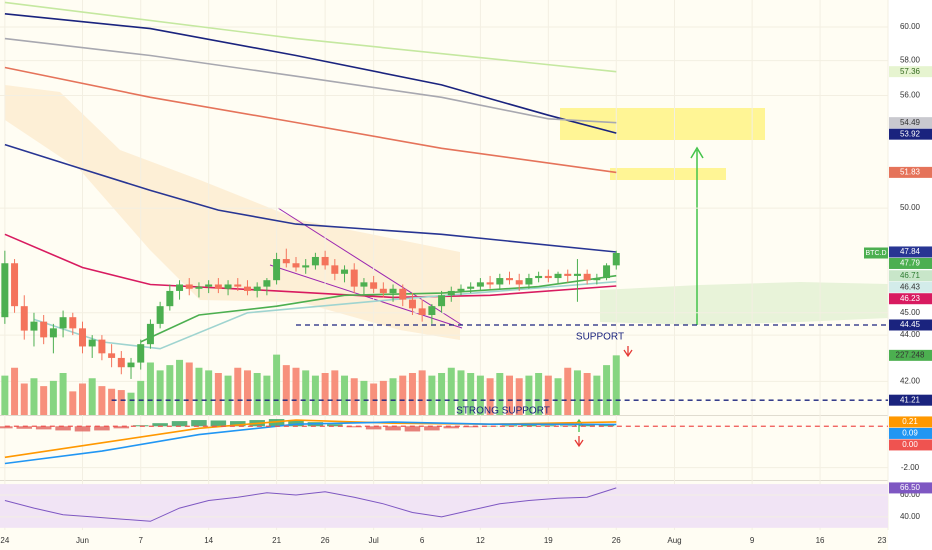 This screenshot has height=550, width=932. I want to click on x-tick-label: 26, so click(325, 540).